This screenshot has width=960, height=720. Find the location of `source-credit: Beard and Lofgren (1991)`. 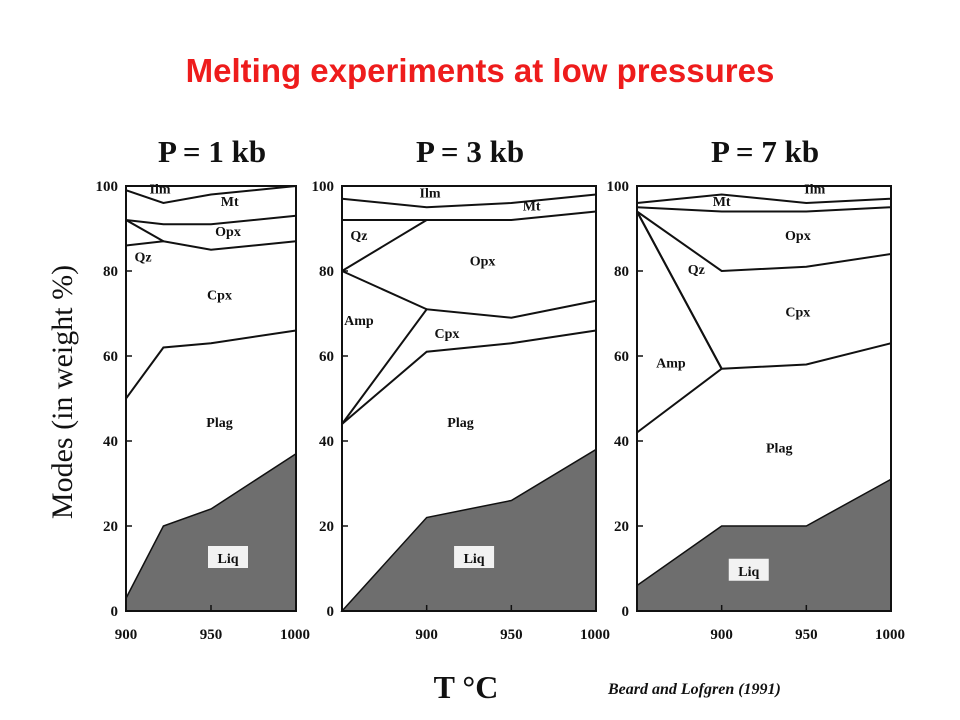

source-credit: Beard and Lofgren (1991) is located at coordinates (694, 689).